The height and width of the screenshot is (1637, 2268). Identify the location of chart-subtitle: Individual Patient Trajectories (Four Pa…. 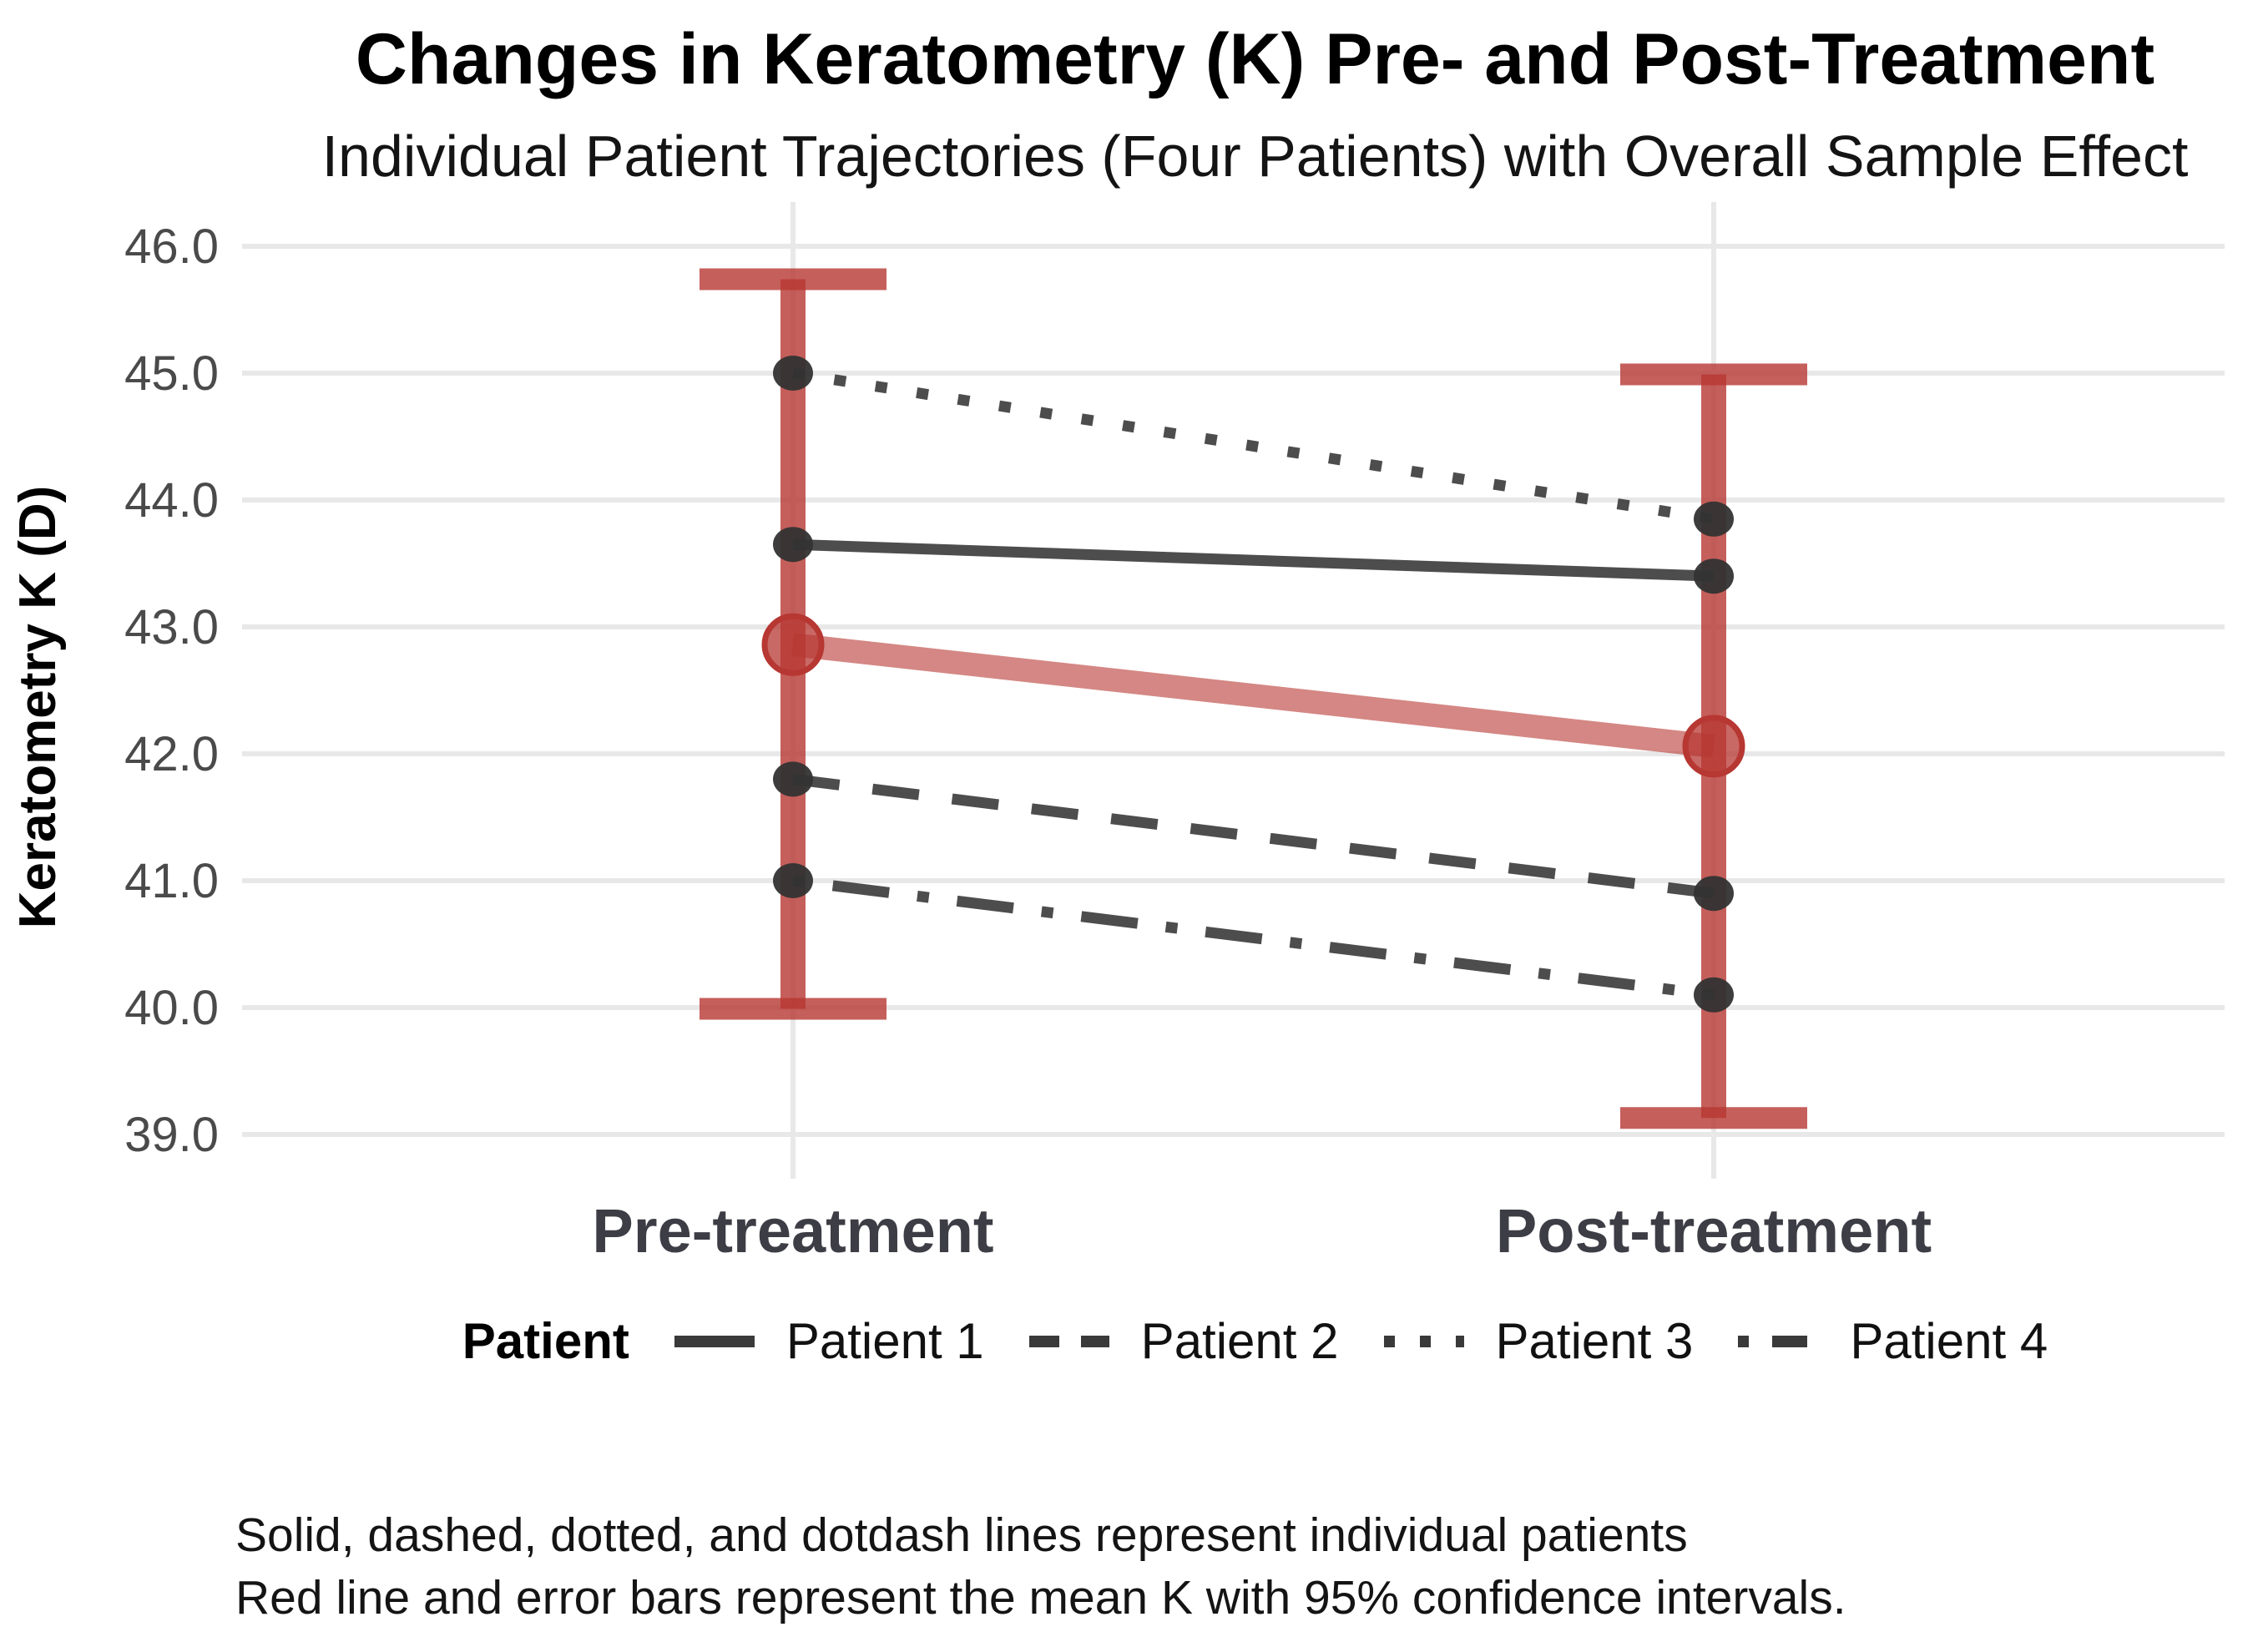
(1255, 156).